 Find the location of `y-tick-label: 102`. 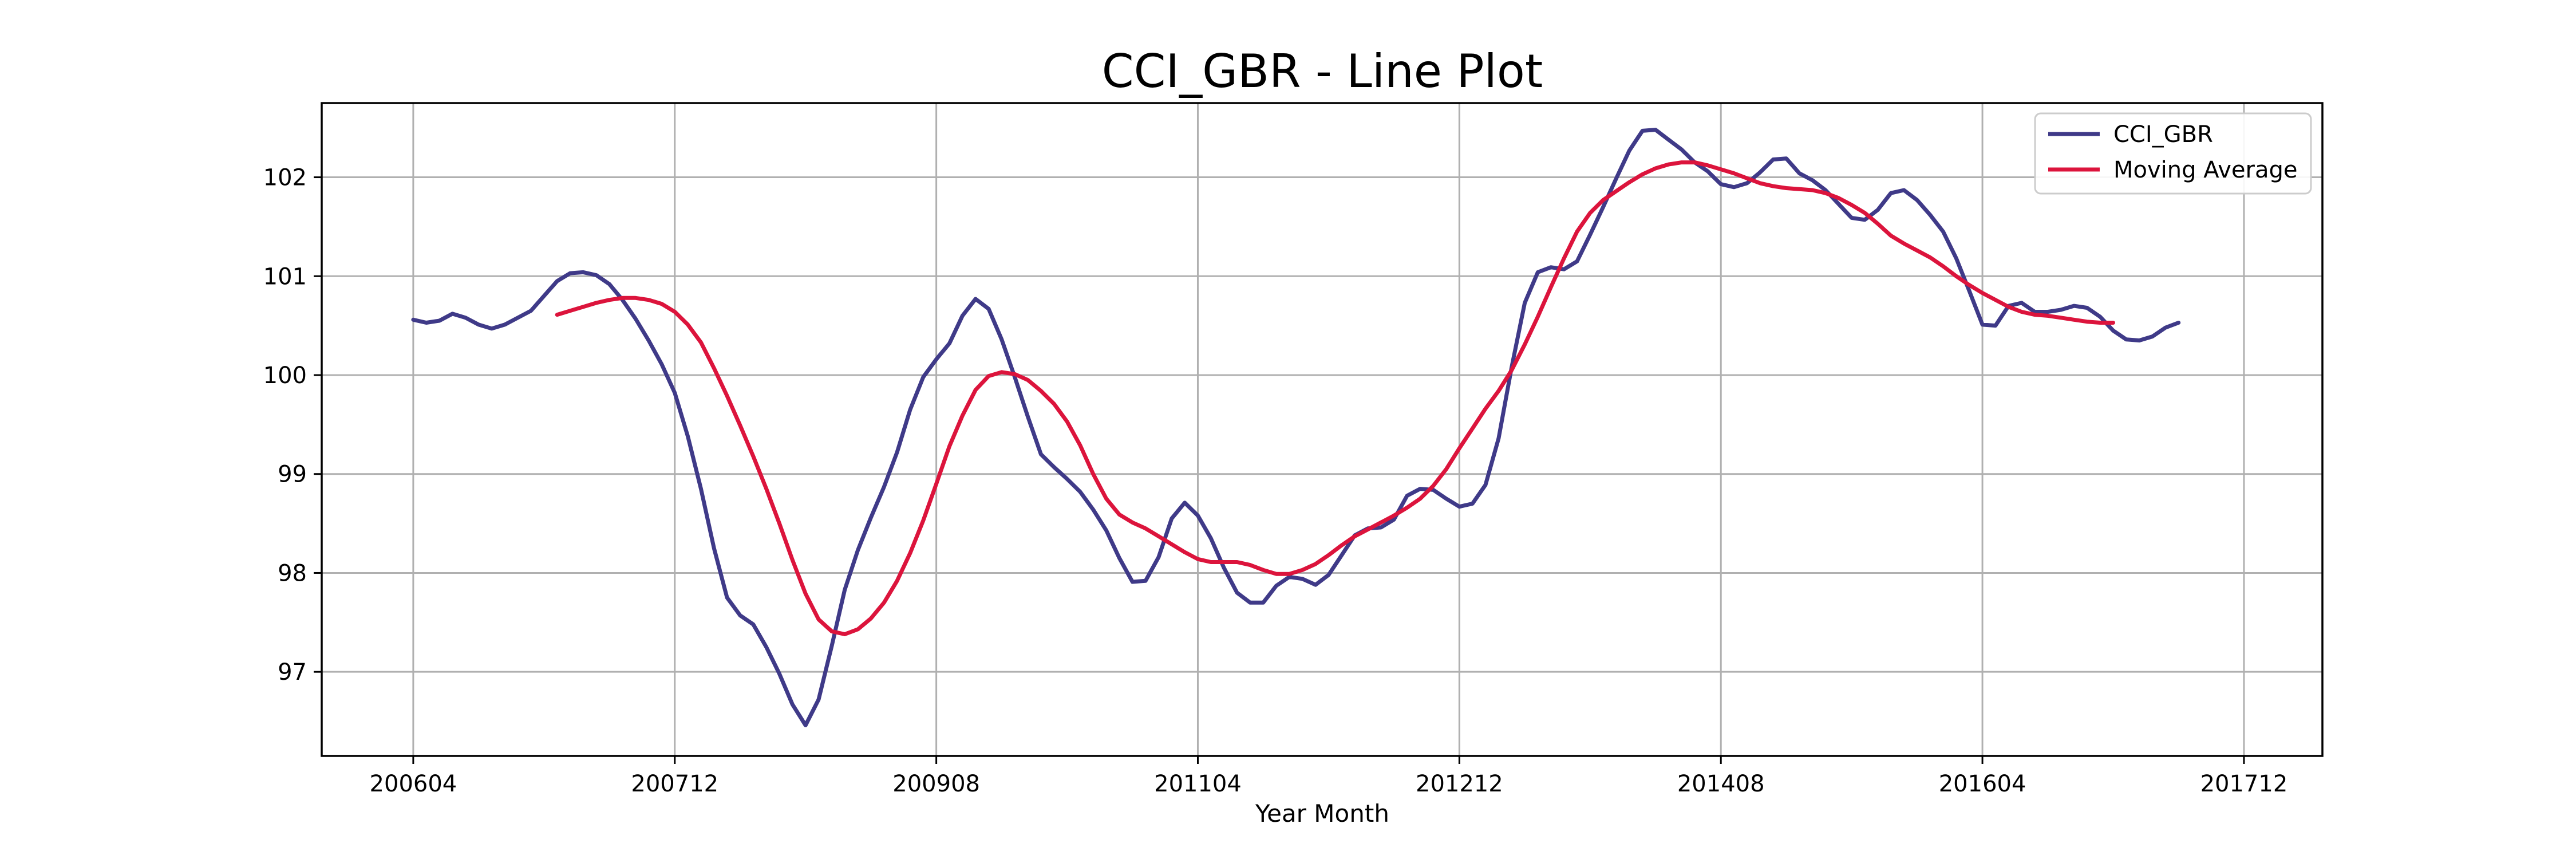

y-tick-label: 102 is located at coordinates (285, 178).